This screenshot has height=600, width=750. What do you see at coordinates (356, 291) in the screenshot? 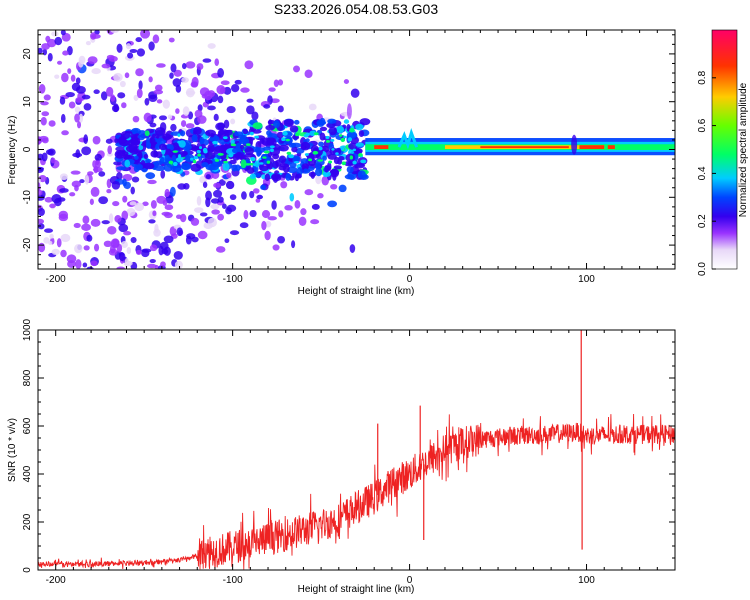
I see `spectrogram-xlabel: Height of straight line (km)` at bounding box center [356, 291].